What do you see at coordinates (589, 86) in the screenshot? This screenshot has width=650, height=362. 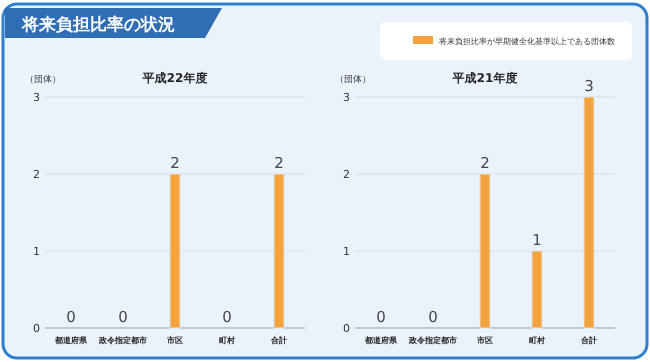 I see `data-label: 3` at bounding box center [589, 86].